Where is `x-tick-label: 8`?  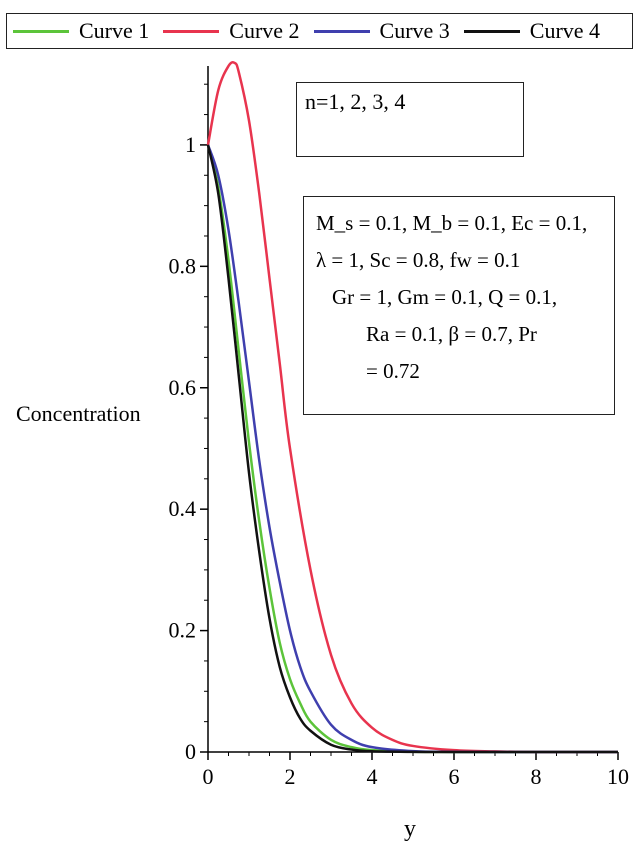
x-tick-label: 8 is located at coordinates (536, 776).